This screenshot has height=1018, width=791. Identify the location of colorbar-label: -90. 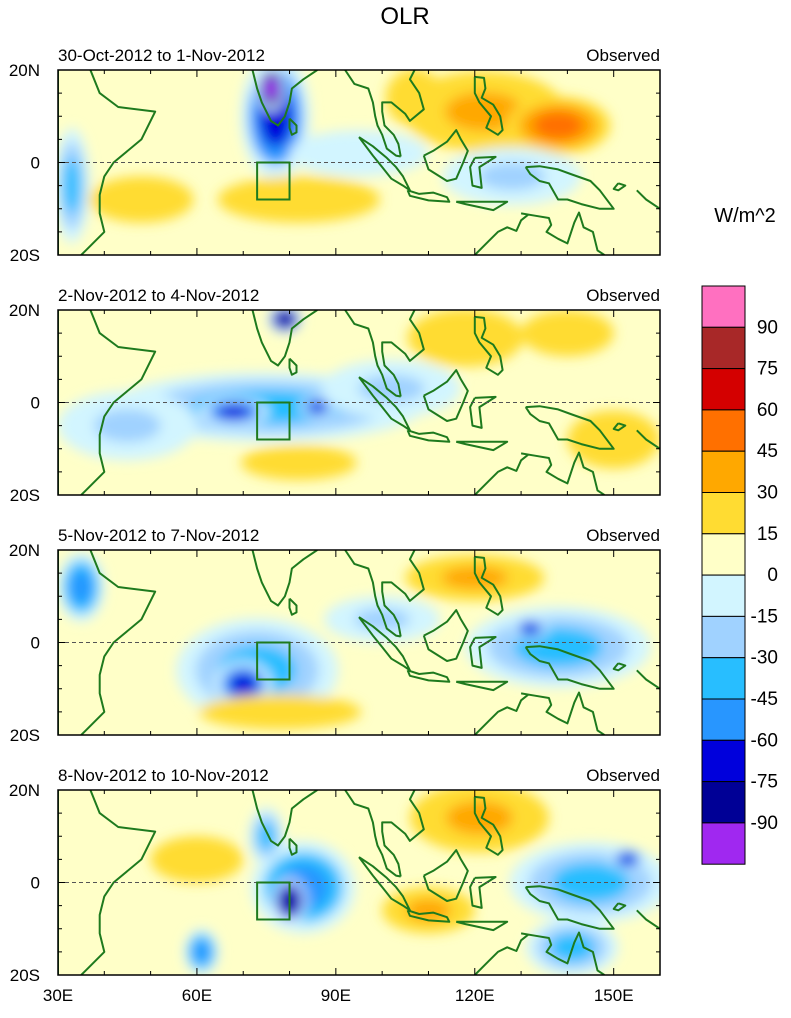
(764, 823).